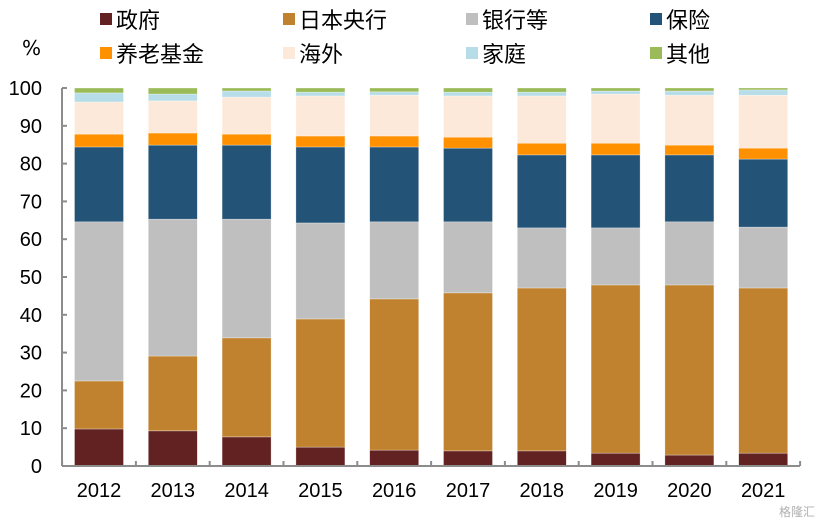 The image size is (819, 519). Describe the element at coordinates (615, 491) in the screenshot. I see `x-tick-label: 2019` at that location.